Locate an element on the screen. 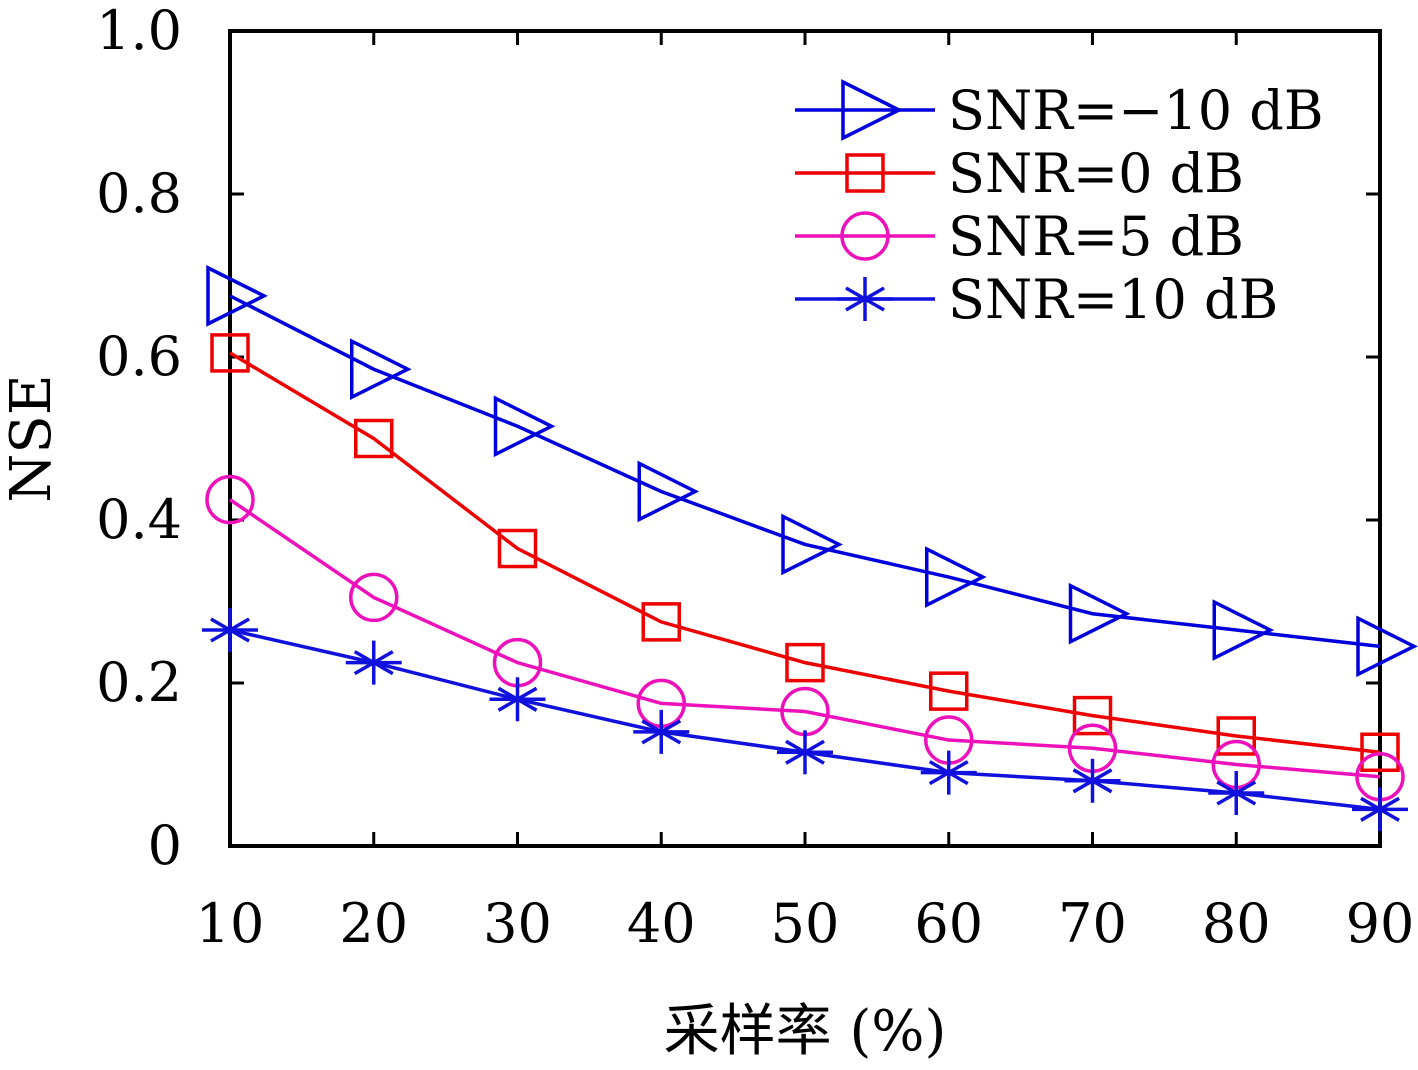 The height and width of the screenshot is (1070, 1418). legend-label: SNR=−10 dB is located at coordinates (1136, 110).